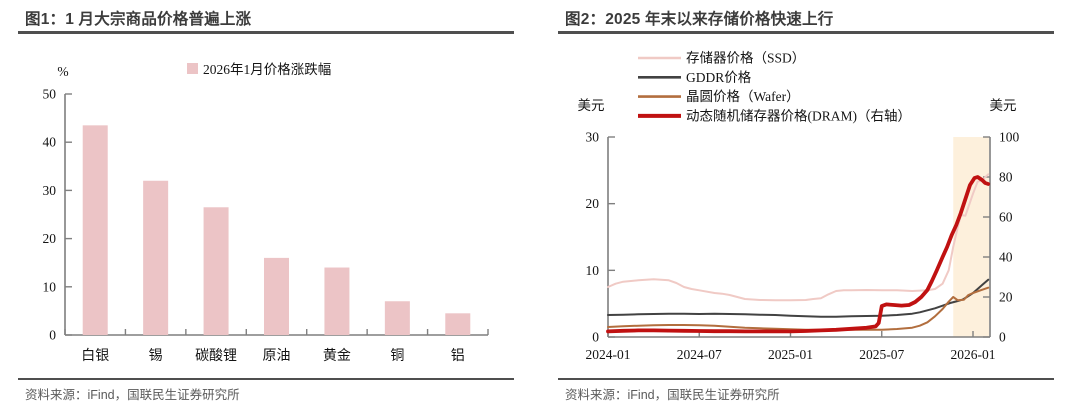 The width and height of the screenshot is (1080, 411). What do you see at coordinates (267, 69) in the screenshot?
I see `legend-label: 2026年1月价格涨跌幅` at bounding box center [267, 69].